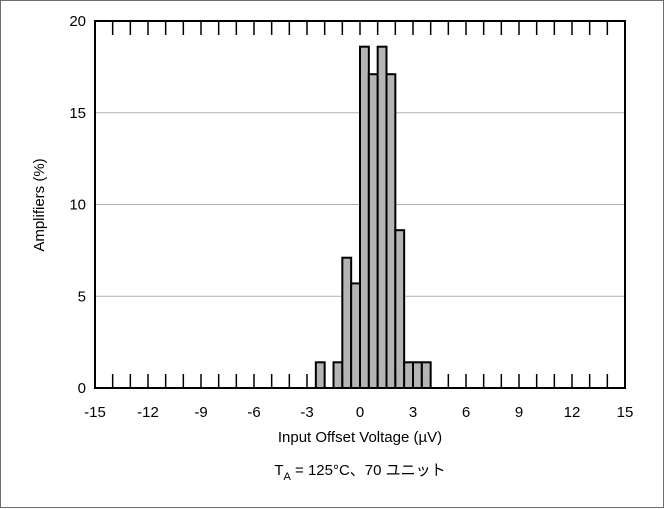 Image resolution: width=664 pixels, height=509 pixels. What do you see at coordinates (77, 21) in the screenshot?
I see `y-tick-label-20: 20` at bounding box center [77, 21].